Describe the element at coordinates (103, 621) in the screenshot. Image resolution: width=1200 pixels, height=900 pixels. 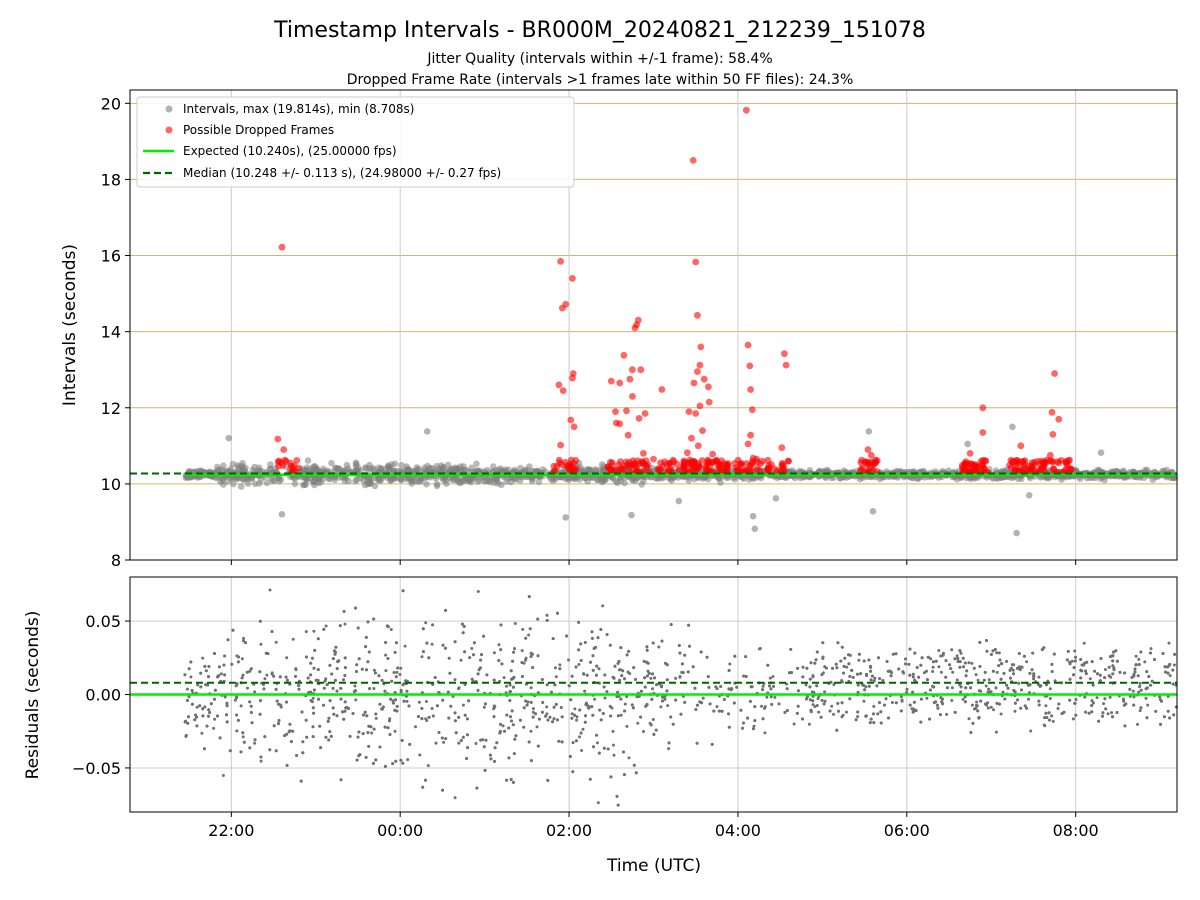
I see `residuals-ytick-label: 0.05` at that location.